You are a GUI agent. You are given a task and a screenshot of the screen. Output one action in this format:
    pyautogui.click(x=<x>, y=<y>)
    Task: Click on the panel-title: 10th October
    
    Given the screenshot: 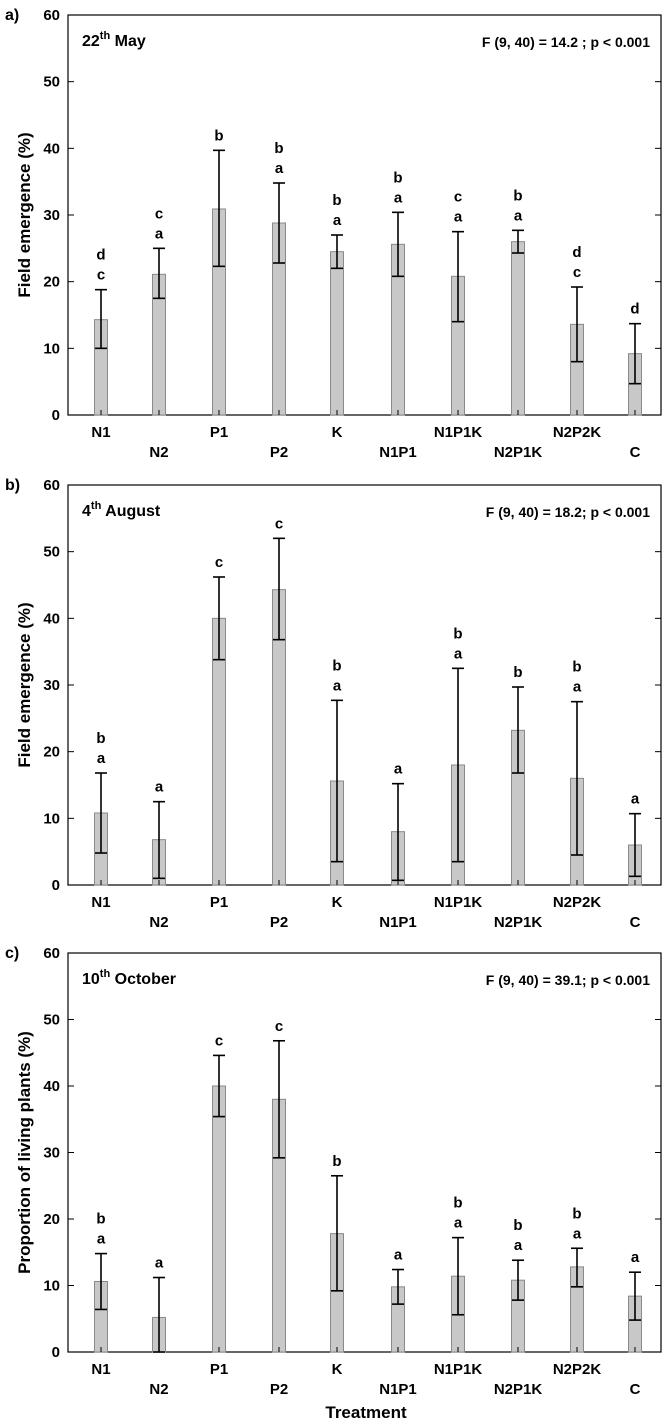 What is the action you would take?
    pyautogui.click(x=129, y=978)
    